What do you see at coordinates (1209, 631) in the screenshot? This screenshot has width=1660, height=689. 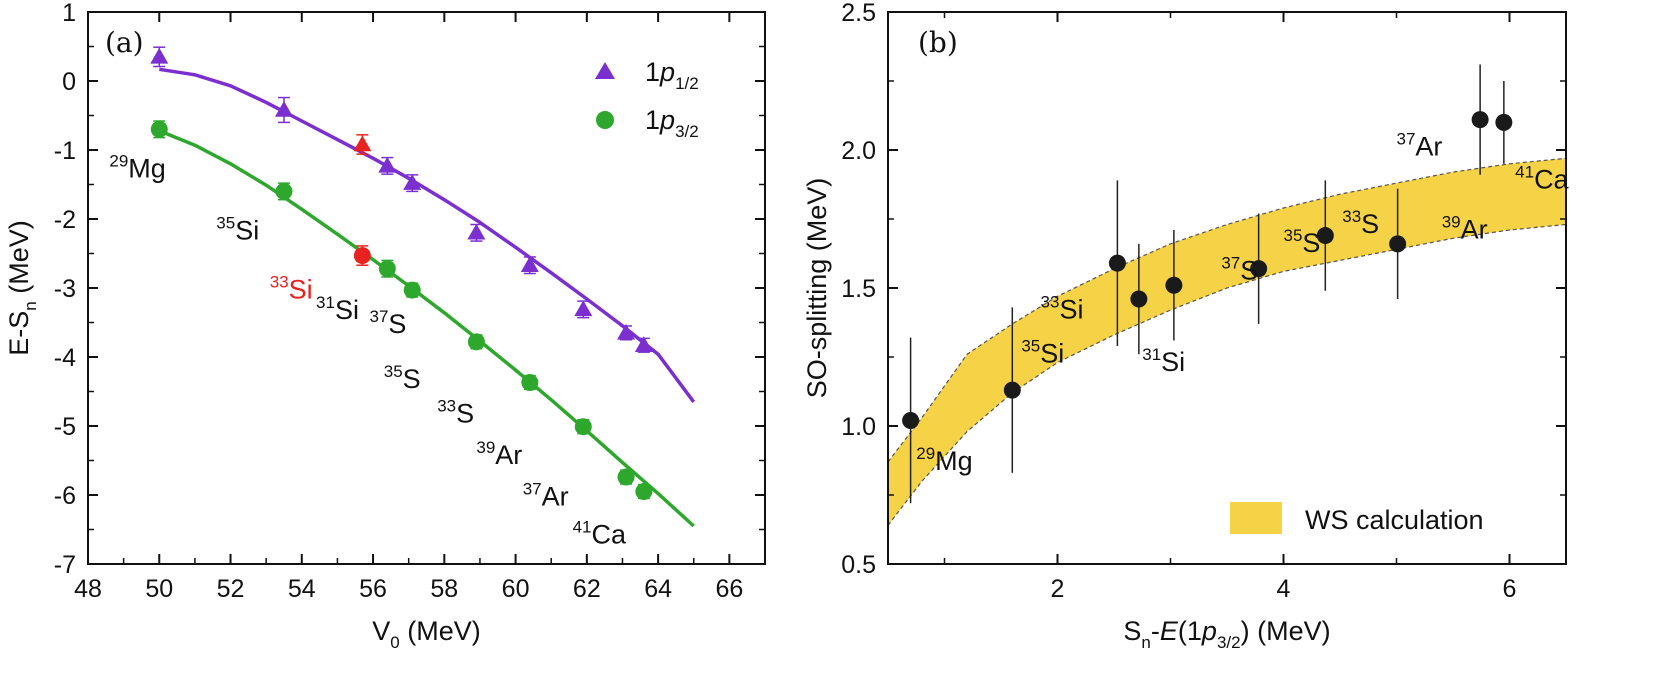 I see `axis-title-italic: p` at bounding box center [1209, 631].